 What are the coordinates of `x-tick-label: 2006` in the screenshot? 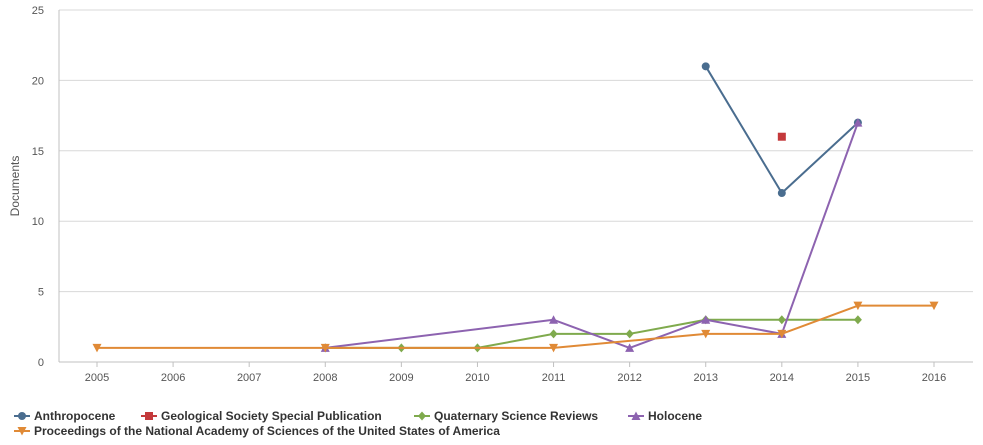 It's located at (173, 378).